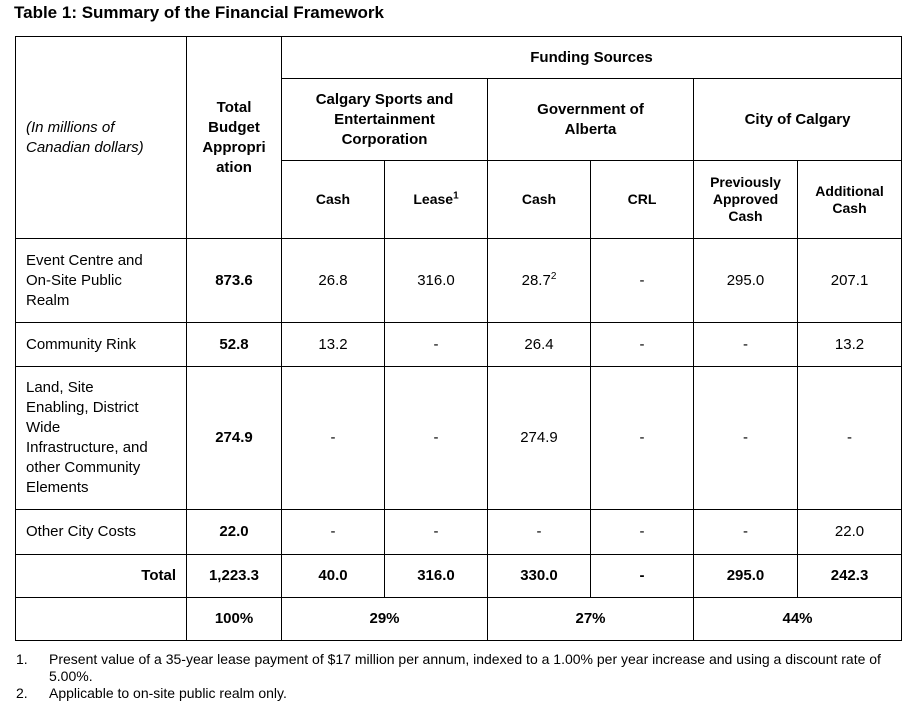 This screenshot has height=708, width=916. What do you see at coordinates (234, 107) in the screenshot?
I see `header-line: Total` at bounding box center [234, 107].